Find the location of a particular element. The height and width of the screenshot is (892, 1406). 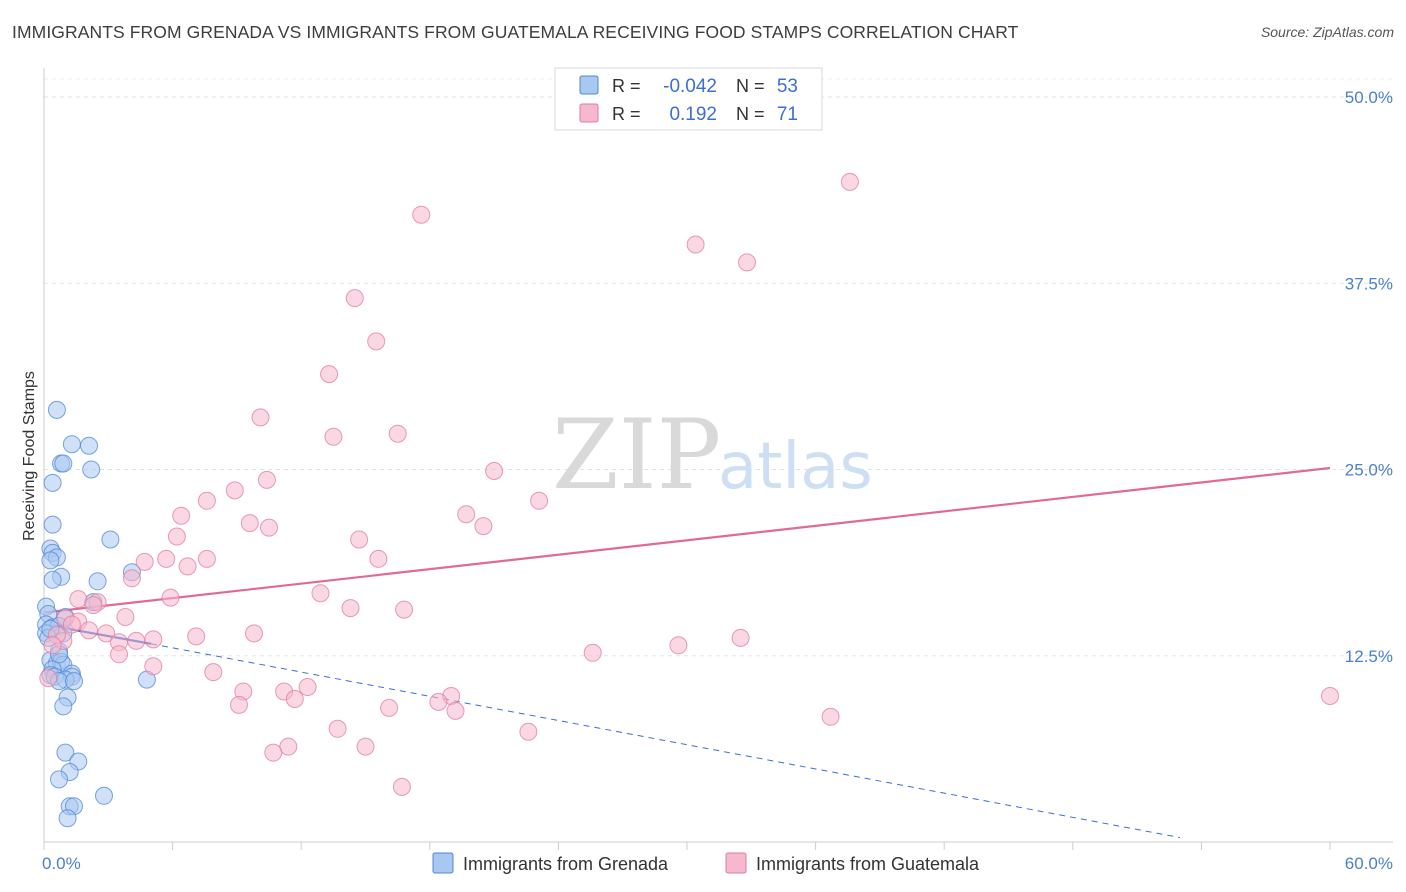

legend-swatch-grenada is located at coordinates (589, 85).